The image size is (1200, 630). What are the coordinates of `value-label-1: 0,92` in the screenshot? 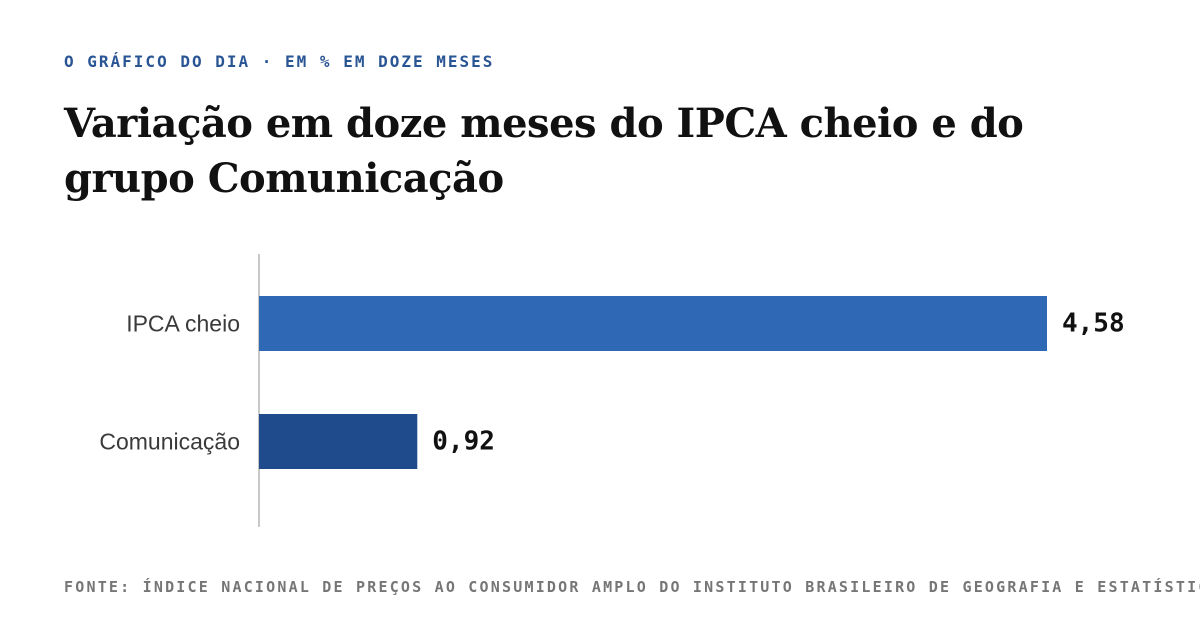 It's located at (463, 442).